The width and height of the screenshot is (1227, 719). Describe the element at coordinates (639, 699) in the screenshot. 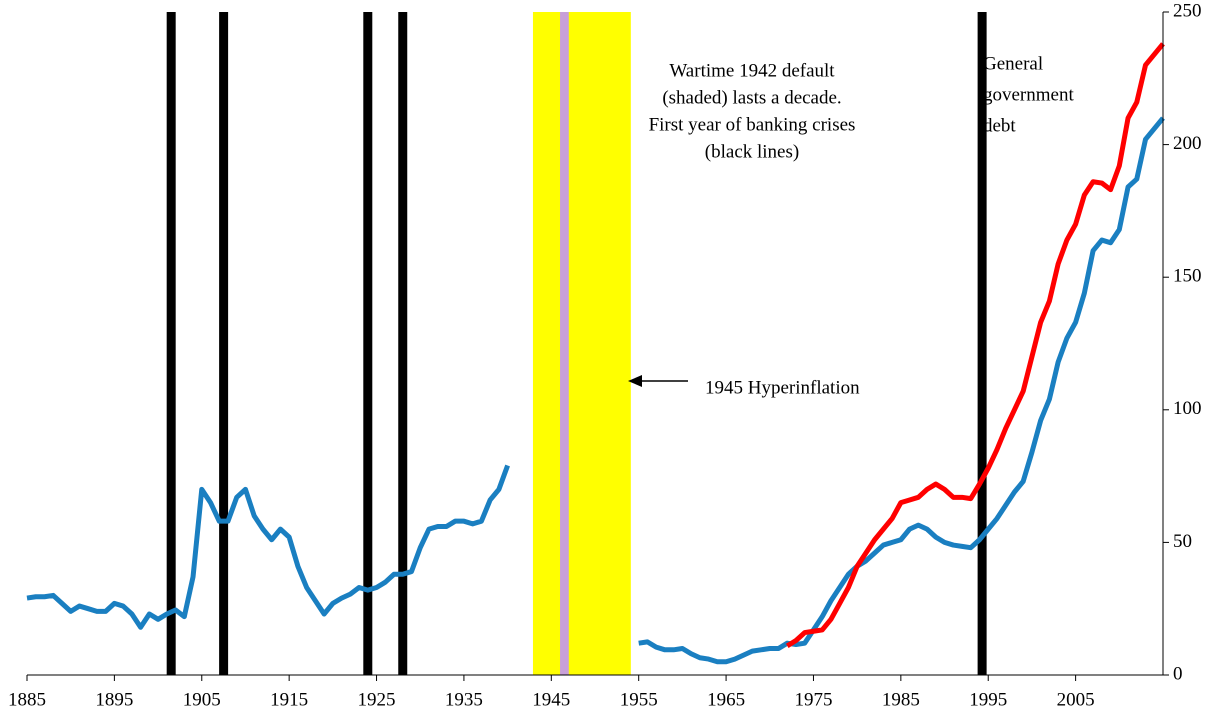

I see `x-tick-label: 1955` at that location.